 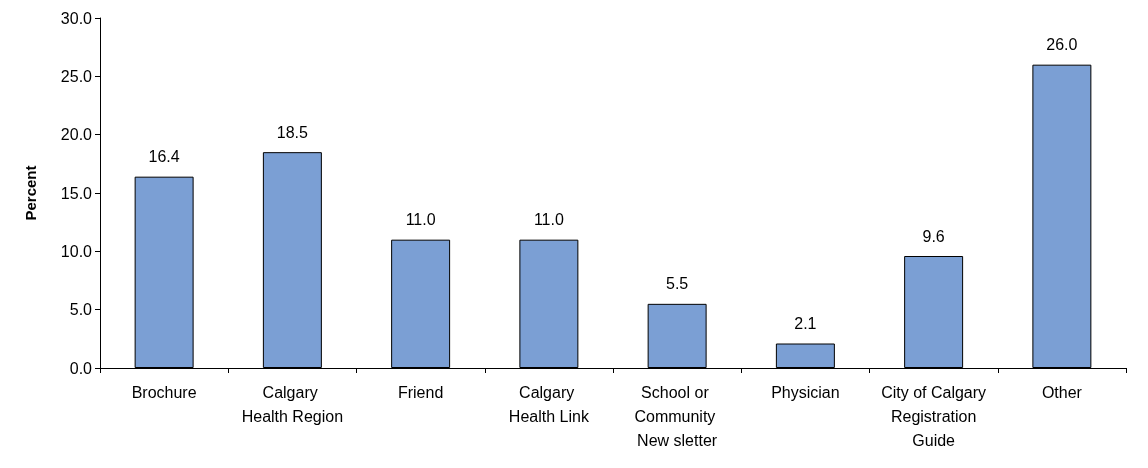 I want to click on x-tick-label: Friend, so click(x=420, y=392).